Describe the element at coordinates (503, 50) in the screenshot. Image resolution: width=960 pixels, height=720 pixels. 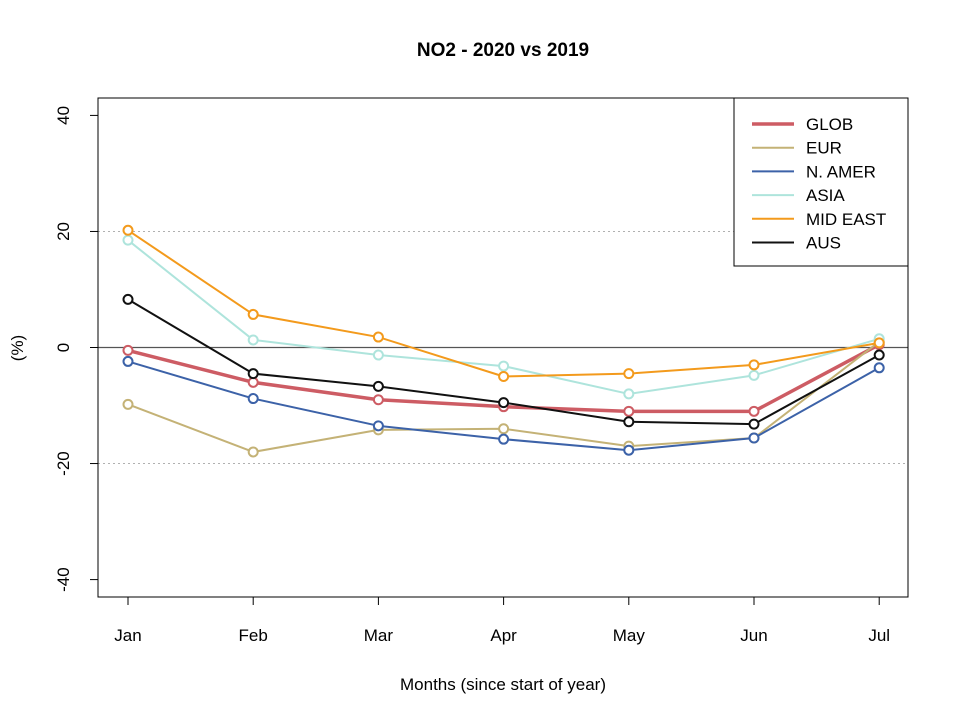
I see `chart-title: NO2 - 2020 vs 2019` at that location.